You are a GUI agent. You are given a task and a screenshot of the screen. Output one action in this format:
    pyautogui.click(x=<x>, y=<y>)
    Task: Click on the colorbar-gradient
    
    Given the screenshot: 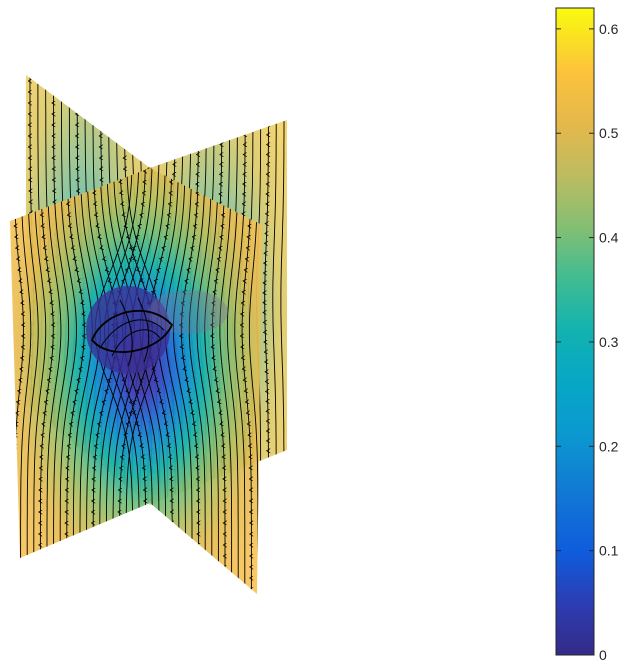 What is the action you would take?
    pyautogui.click(x=575, y=331)
    